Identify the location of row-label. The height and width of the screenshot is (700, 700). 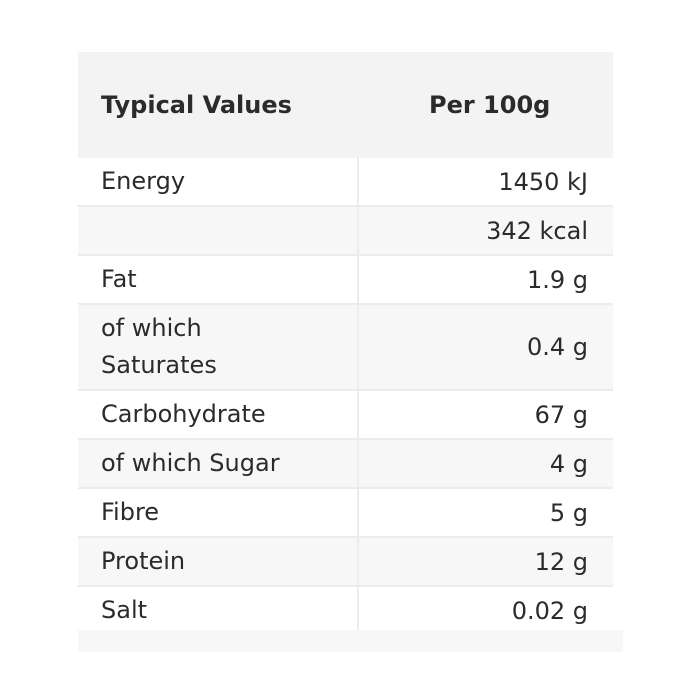
(218, 230).